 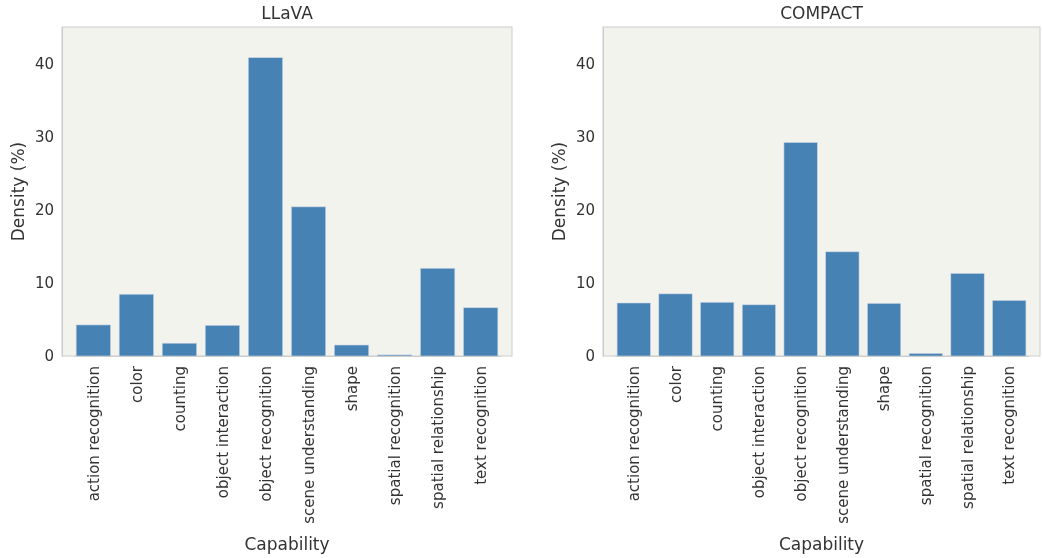 What do you see at coordinates (822, 13) in the screenshot?
I see `chart-title: COMPACT` at bounding box center [822, 13].